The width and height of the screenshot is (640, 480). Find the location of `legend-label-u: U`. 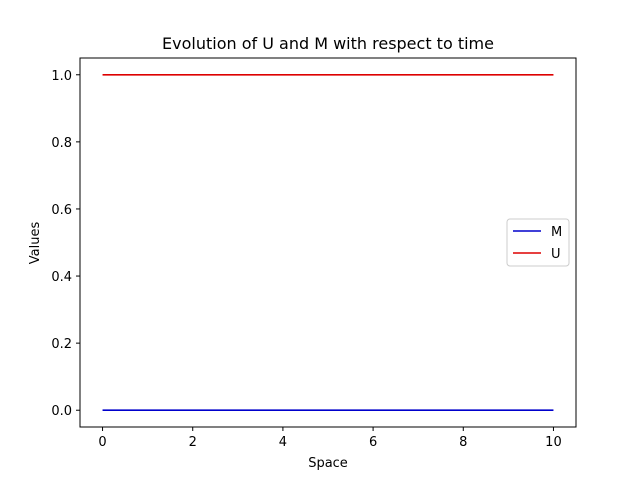

legend-label-u: U is located at coordinates (556, 254).